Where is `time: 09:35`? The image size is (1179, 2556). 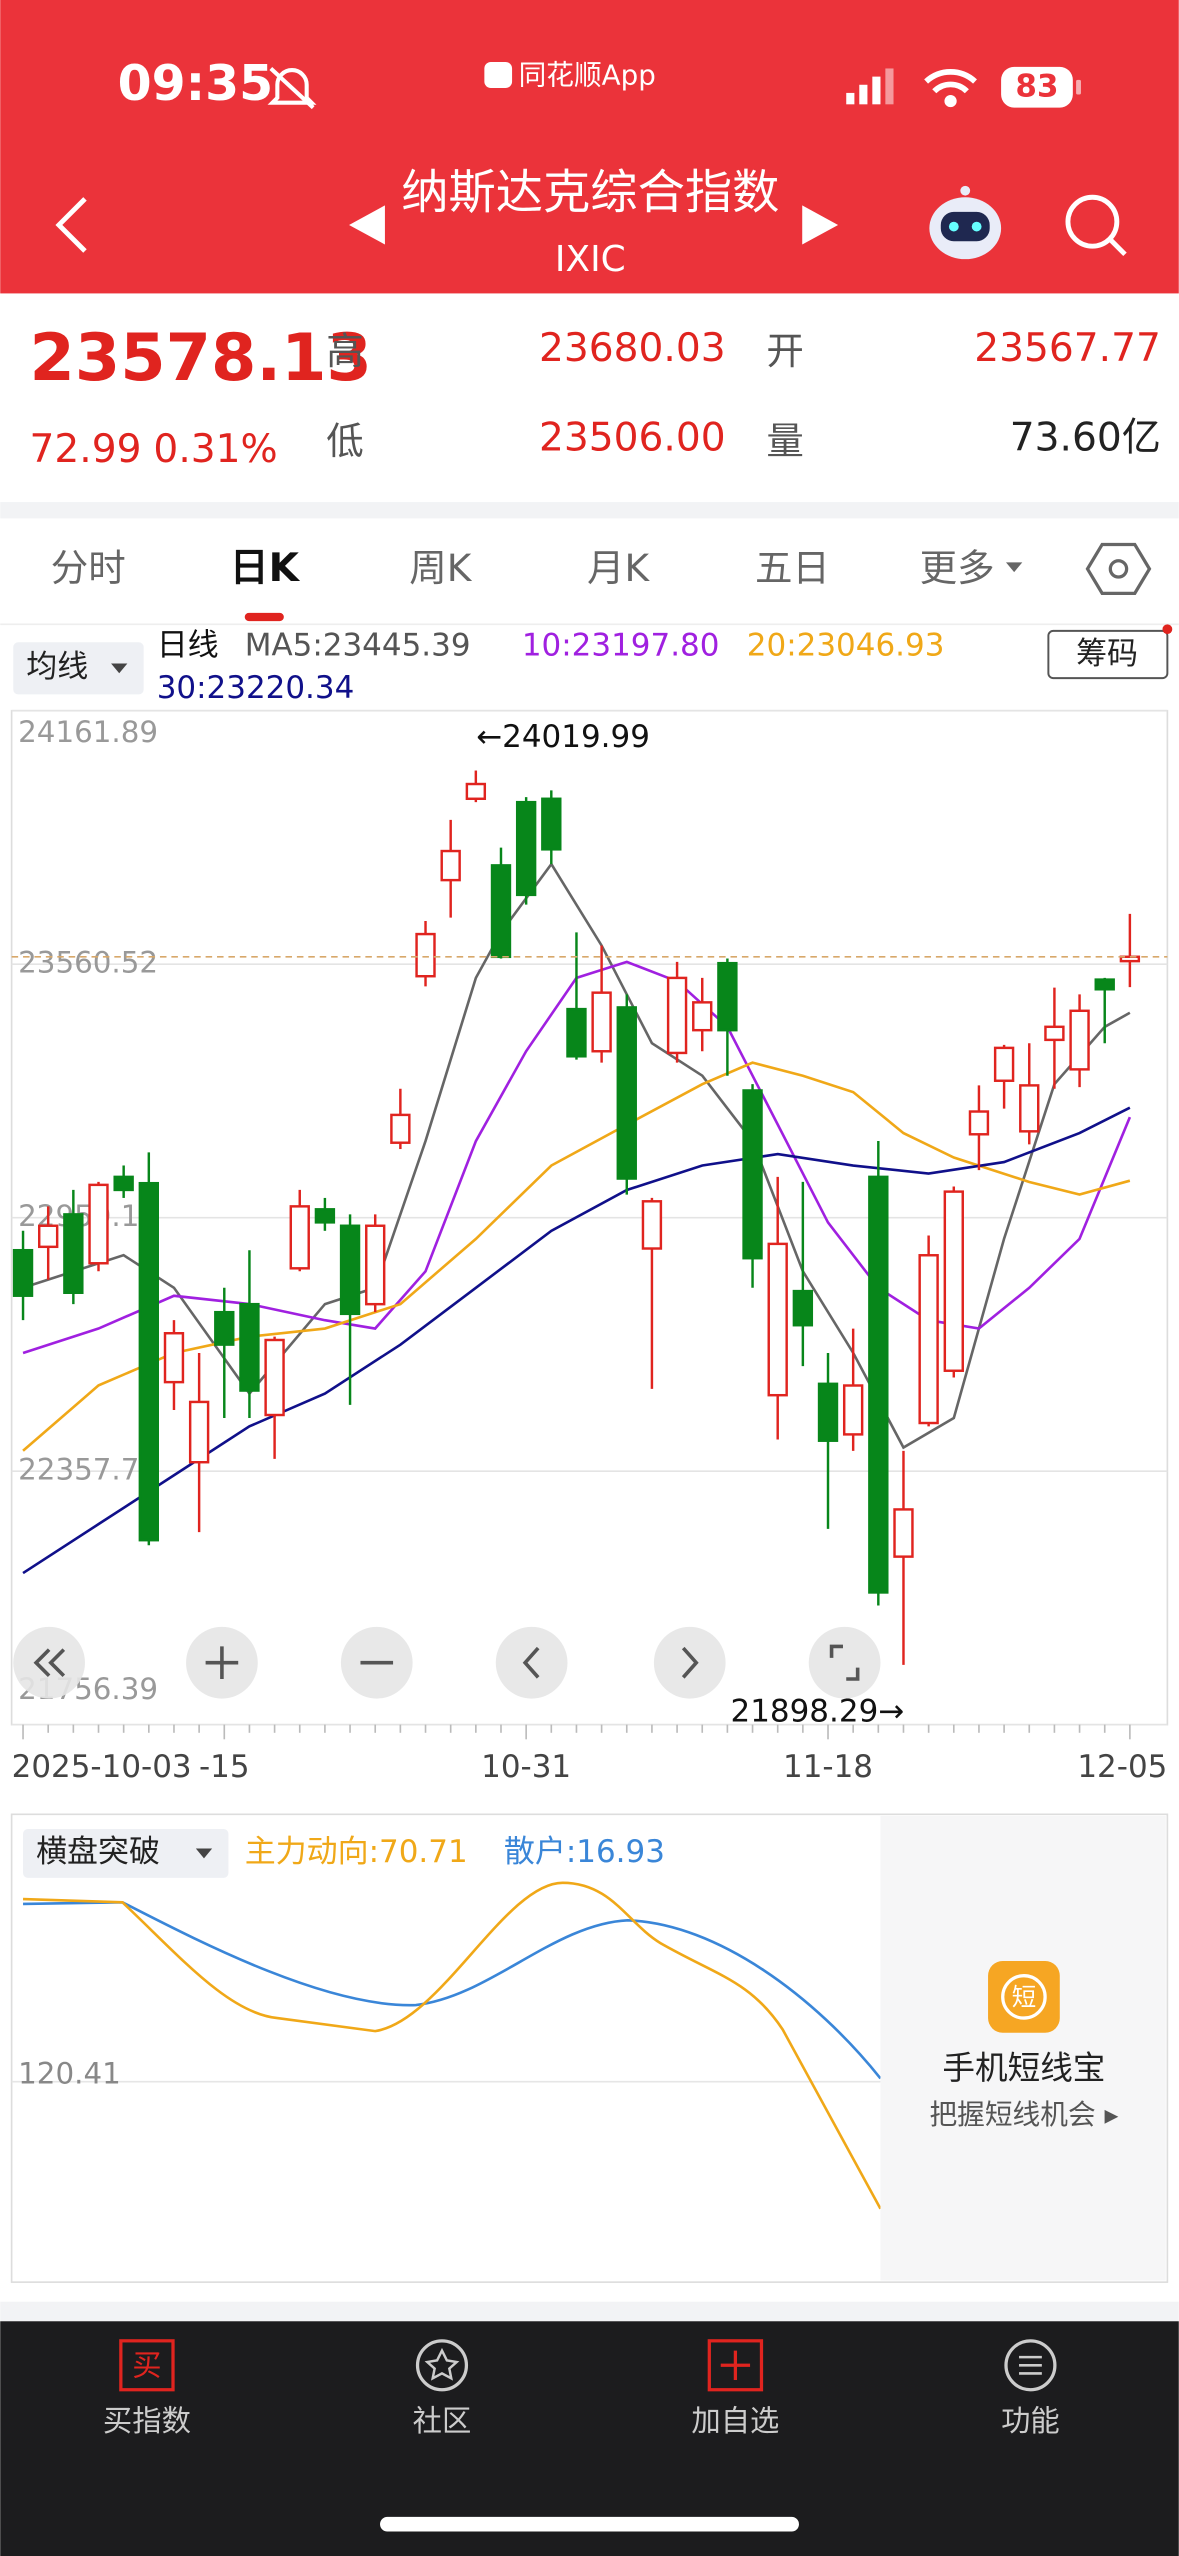 time: 09:35 is located at coordinates (196, 83).